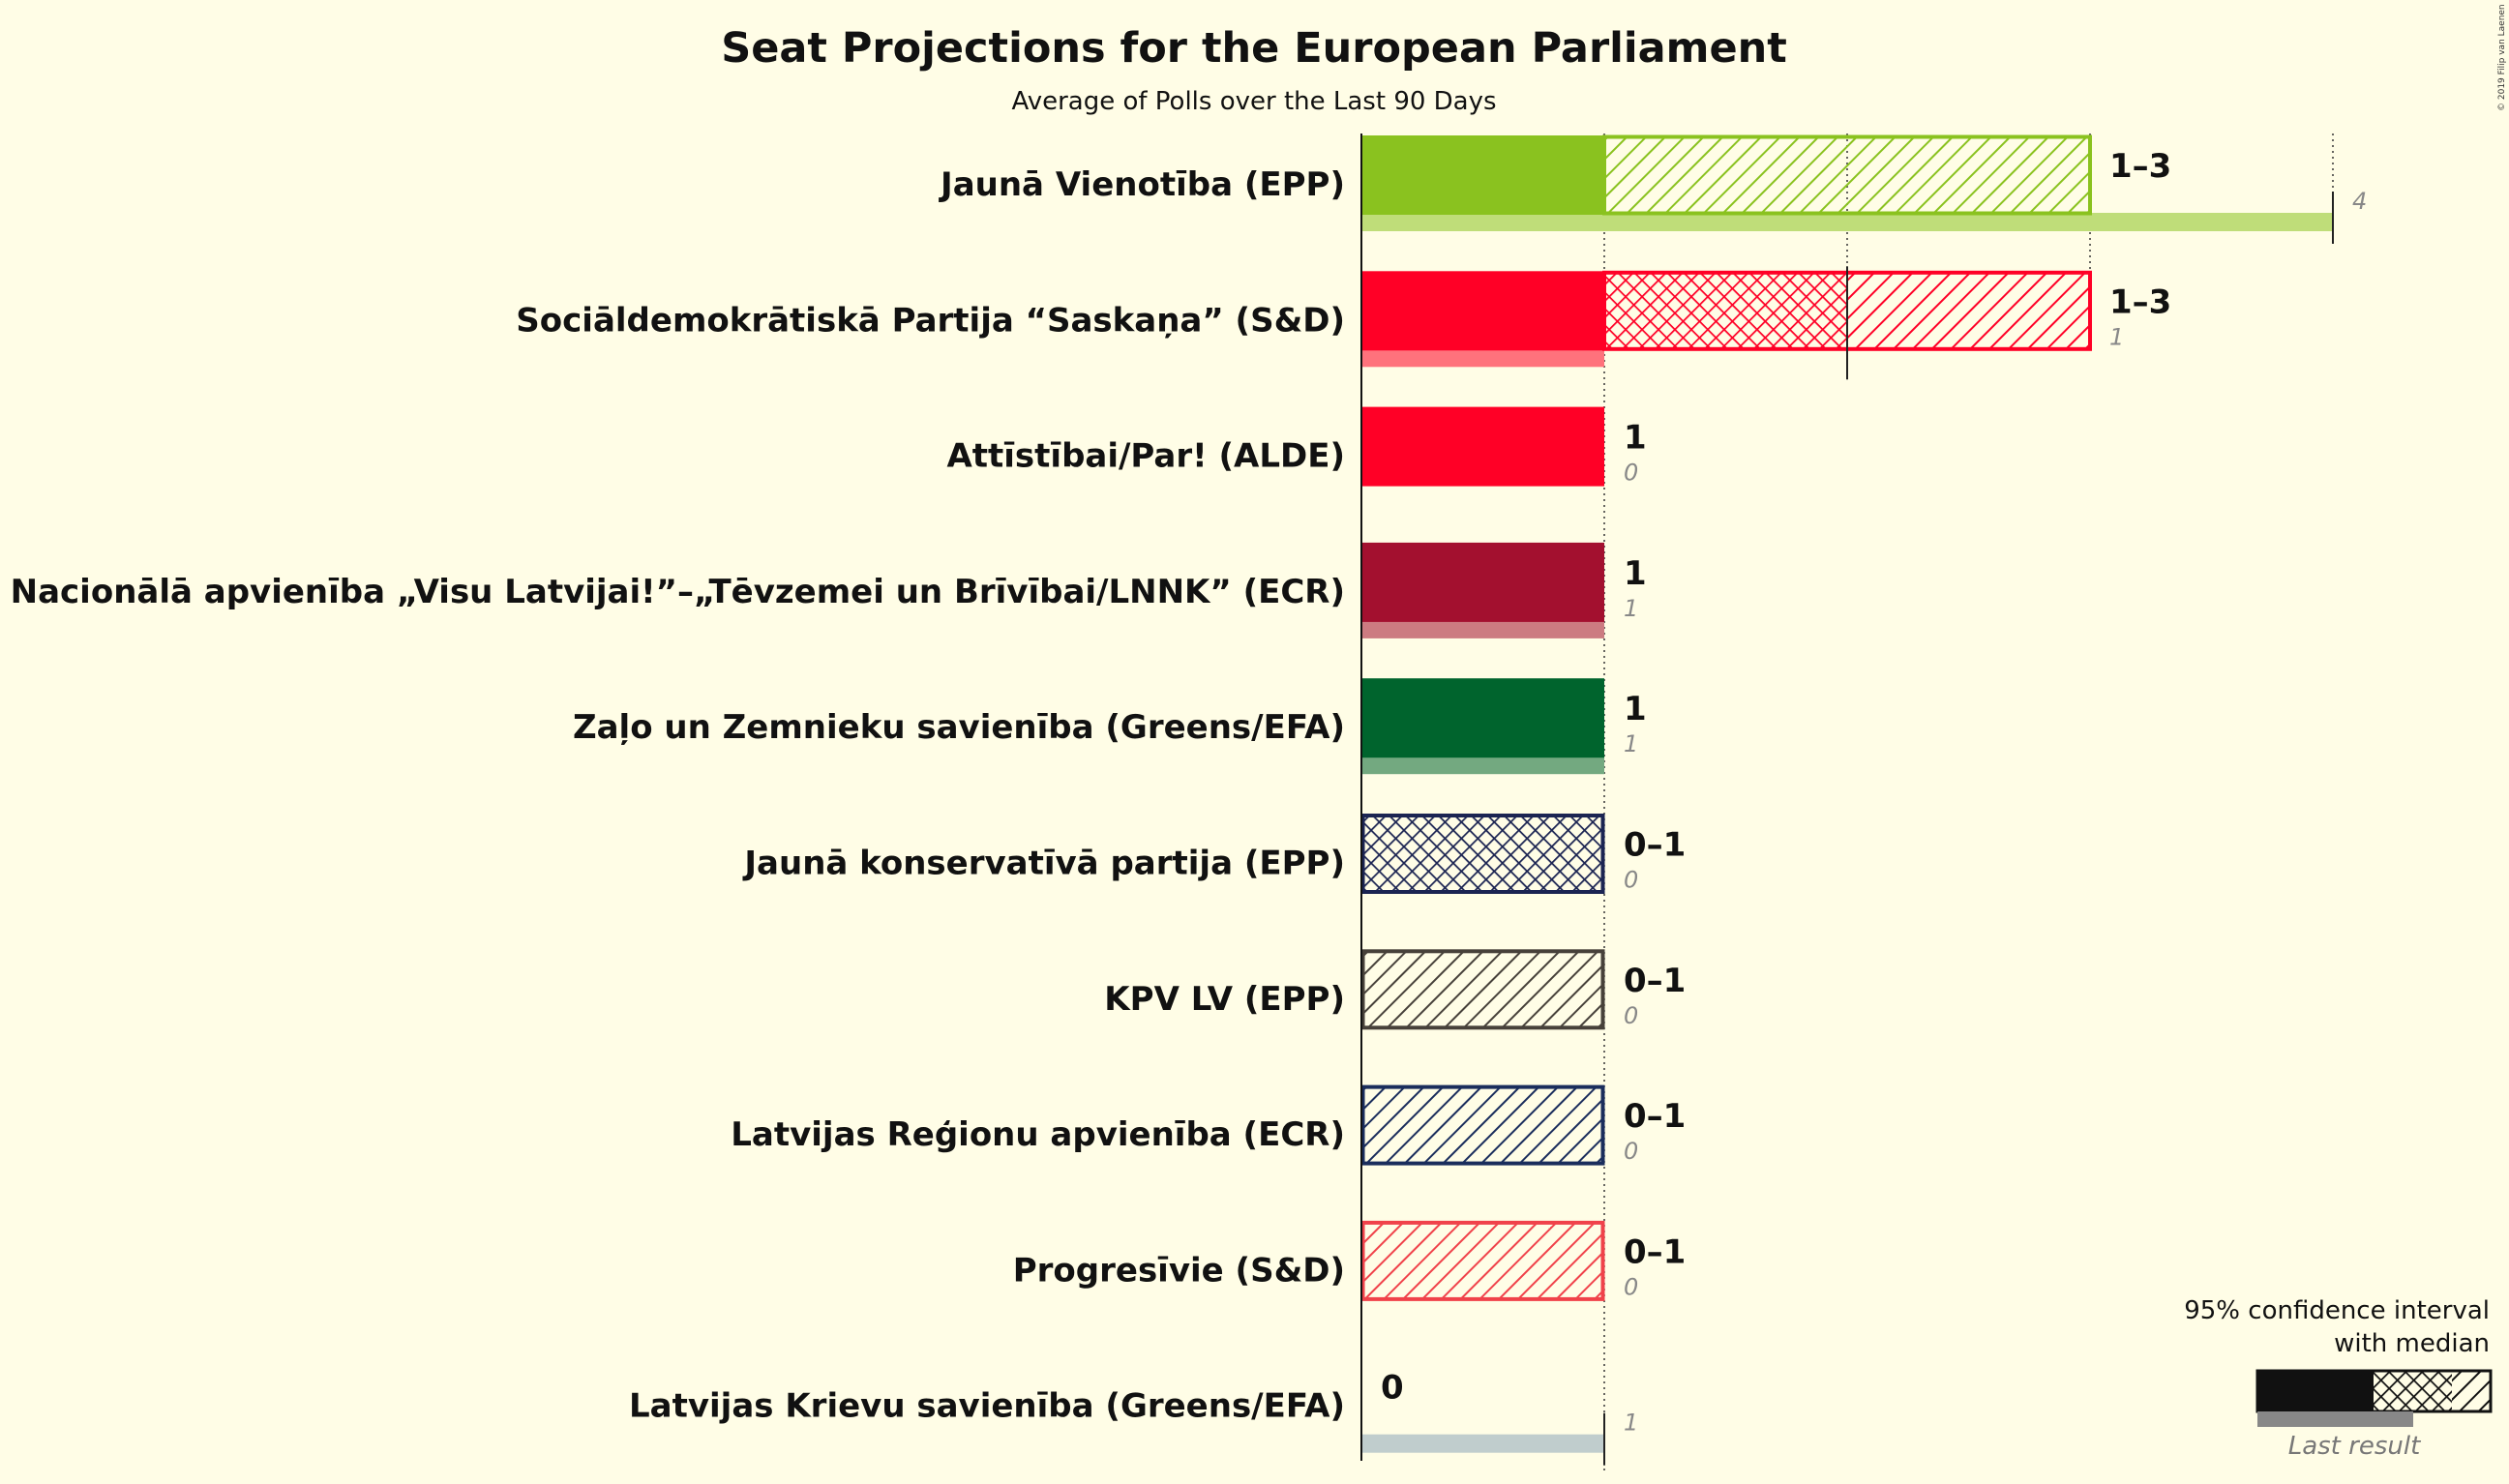  I want to click on legend-solid, so click(2315, 1391).